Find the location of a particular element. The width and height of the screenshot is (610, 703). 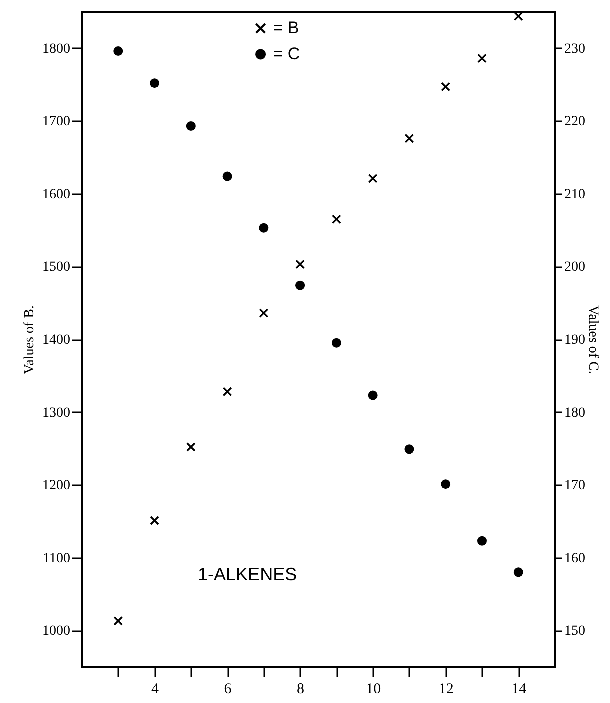

y-tick-label: 1000 is located at coordinates (56, 632).